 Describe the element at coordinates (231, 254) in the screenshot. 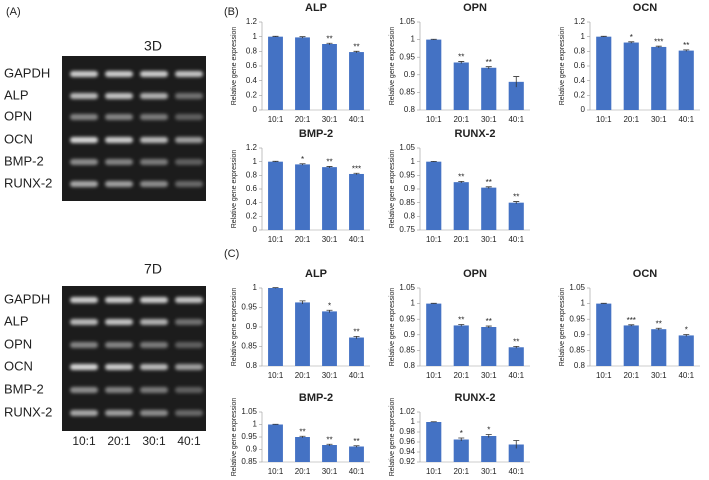

I see `panel-label: (C)` at that location.